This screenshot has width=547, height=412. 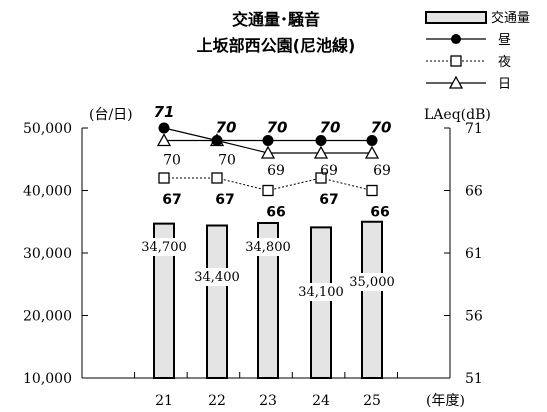 I want to click on y-right-tick-label: 71, so click(x=474, y=129).